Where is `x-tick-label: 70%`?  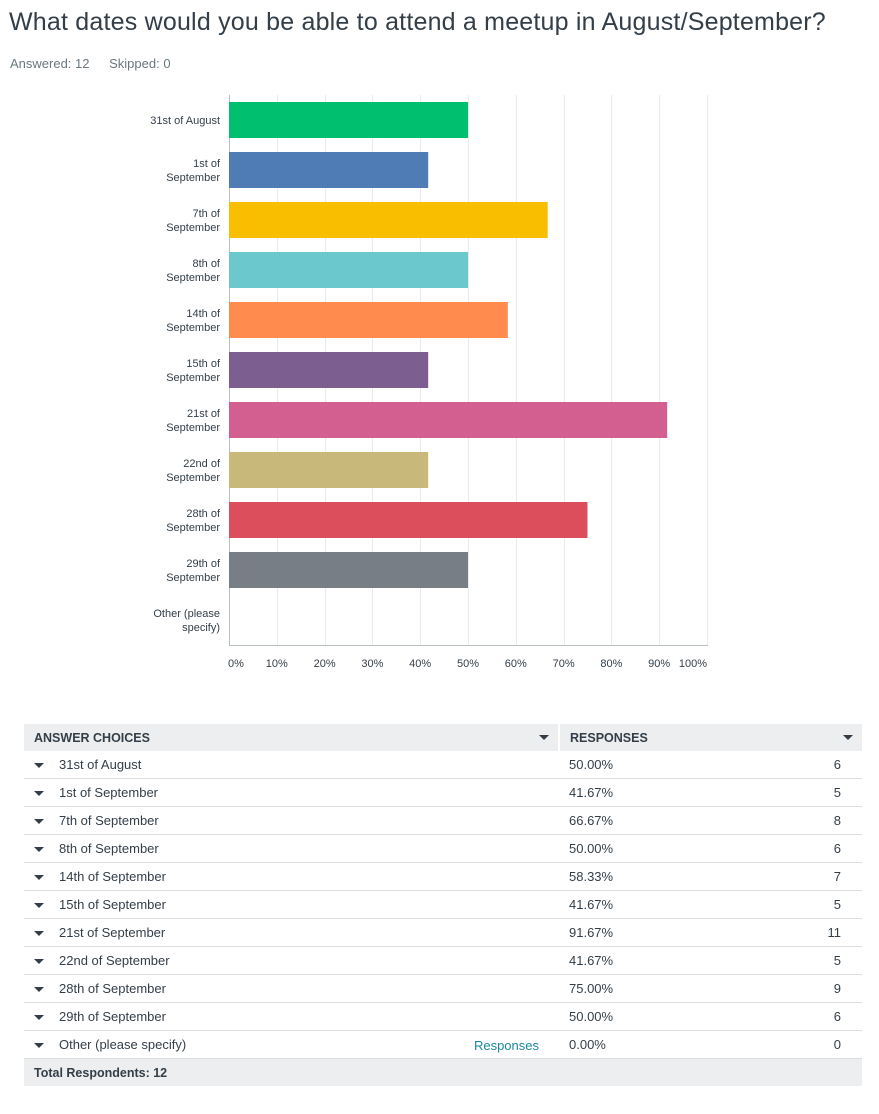
x-tick-label: 70% is located at coordinates (564, 664).